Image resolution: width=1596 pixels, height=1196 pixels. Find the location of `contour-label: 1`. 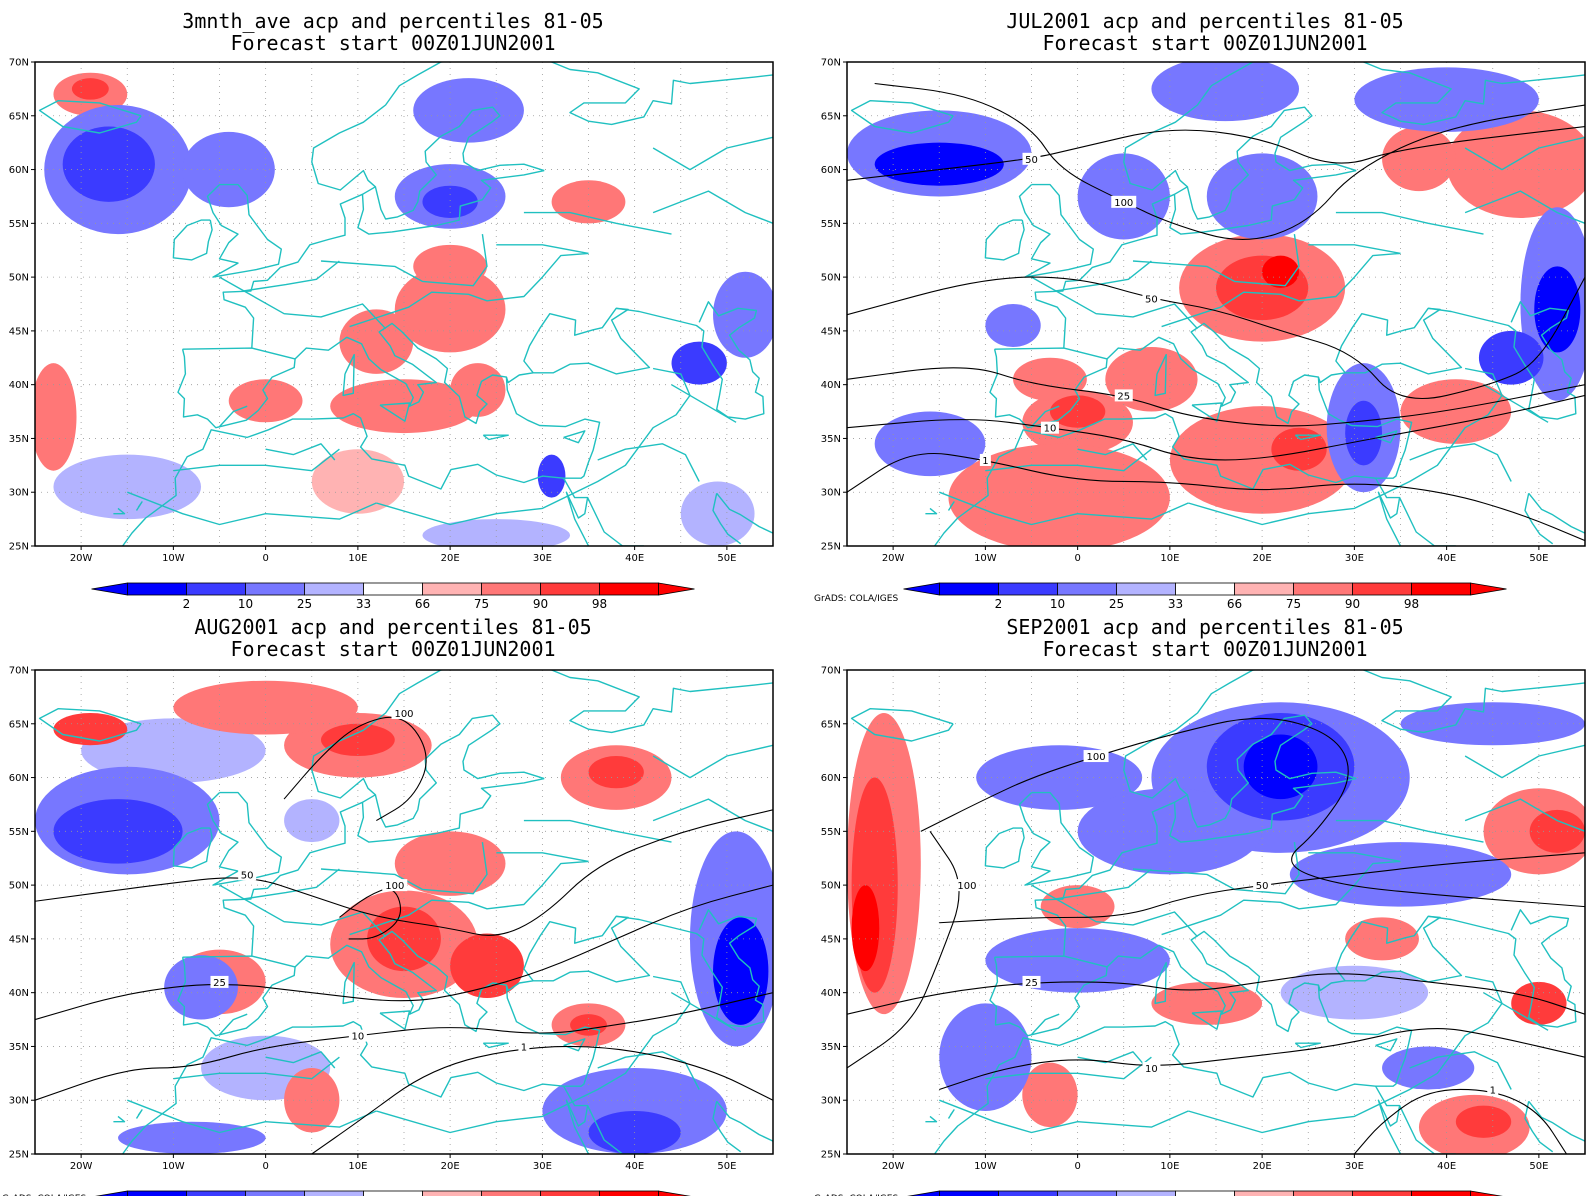

contour-label: 1 is located at coordinates (1493, 1090).